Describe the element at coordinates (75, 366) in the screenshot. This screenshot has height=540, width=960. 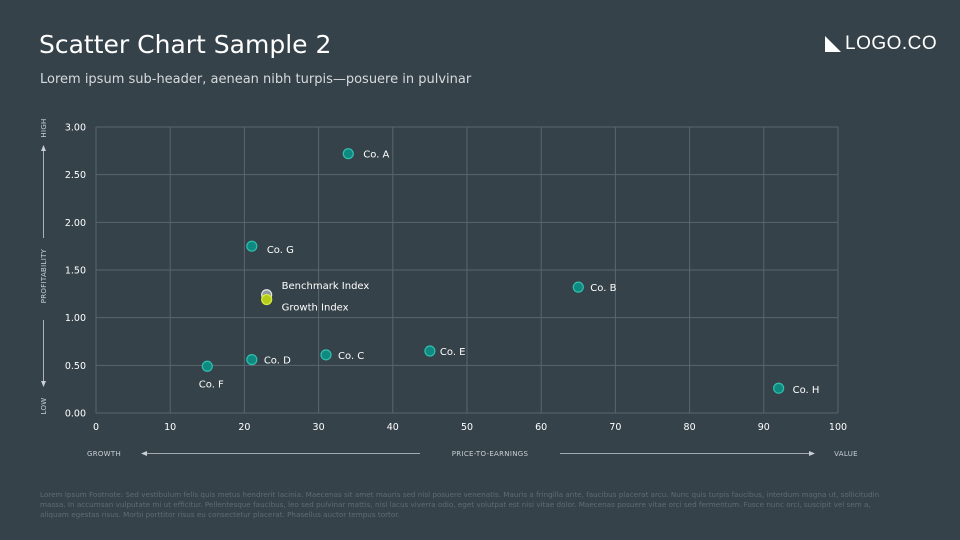
I see `y-tick-label: 0.50` at that location.